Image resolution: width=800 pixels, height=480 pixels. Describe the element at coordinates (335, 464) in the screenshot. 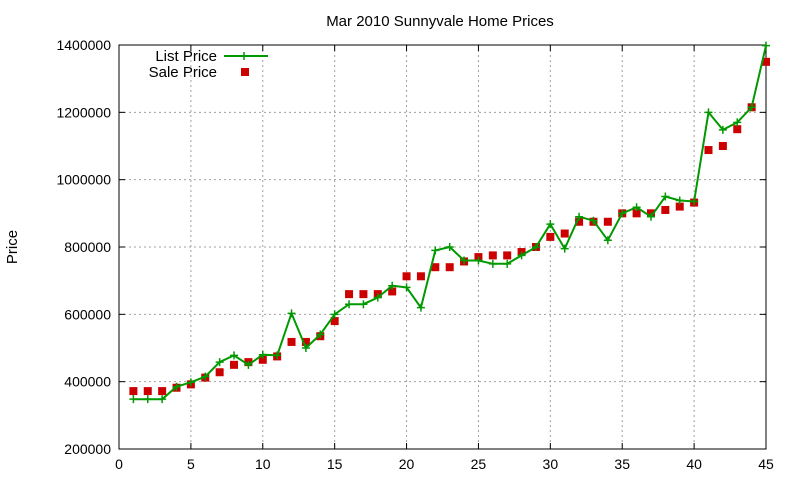

I see `x-tick-label: 15` at that location.